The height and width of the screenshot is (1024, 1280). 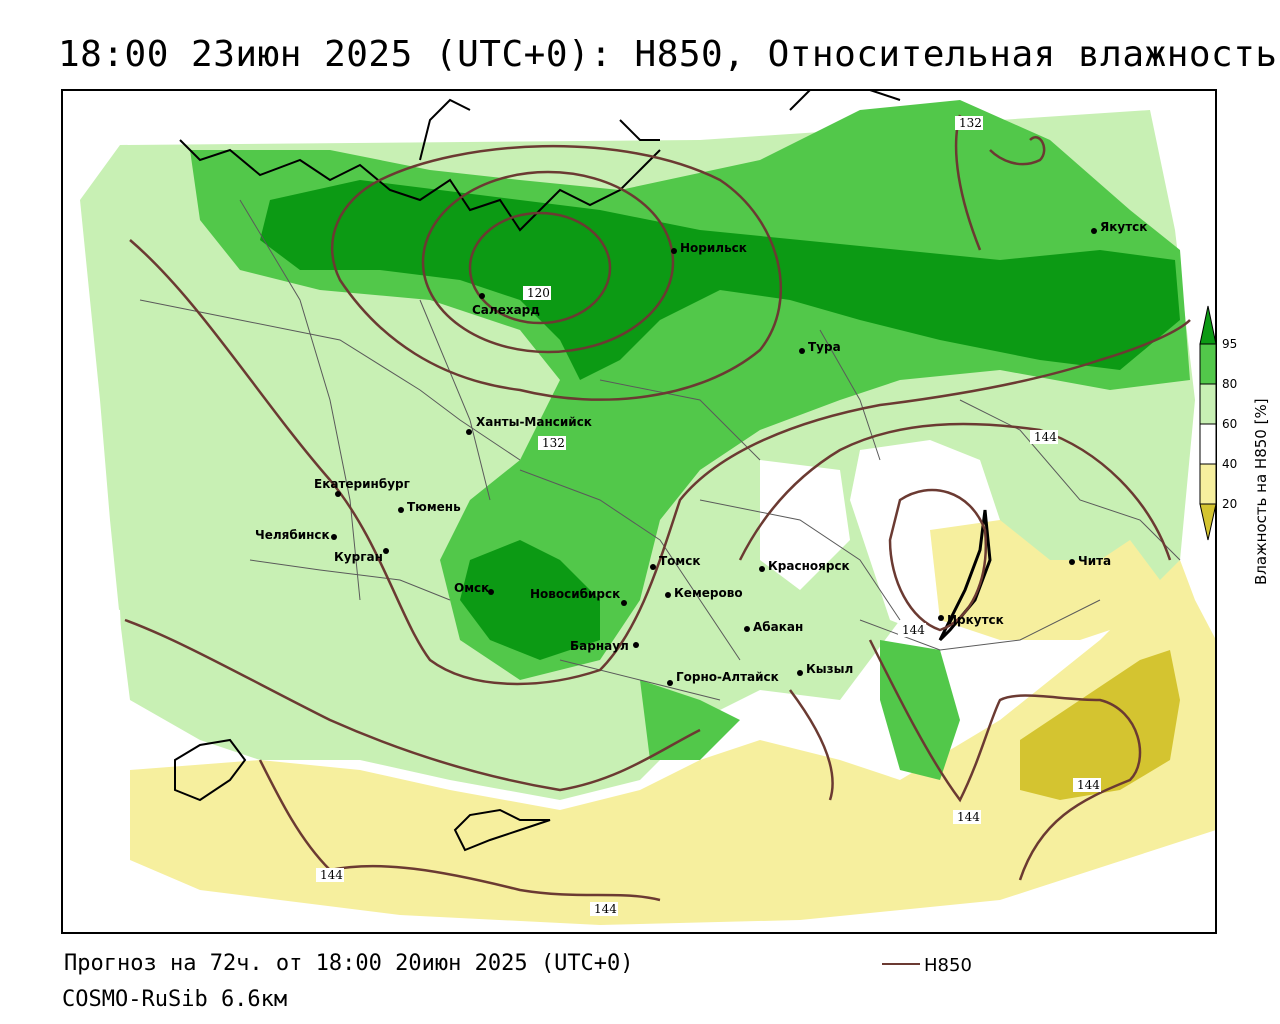 I want to click on city-label: Норильск, so click(x=713, y=248).